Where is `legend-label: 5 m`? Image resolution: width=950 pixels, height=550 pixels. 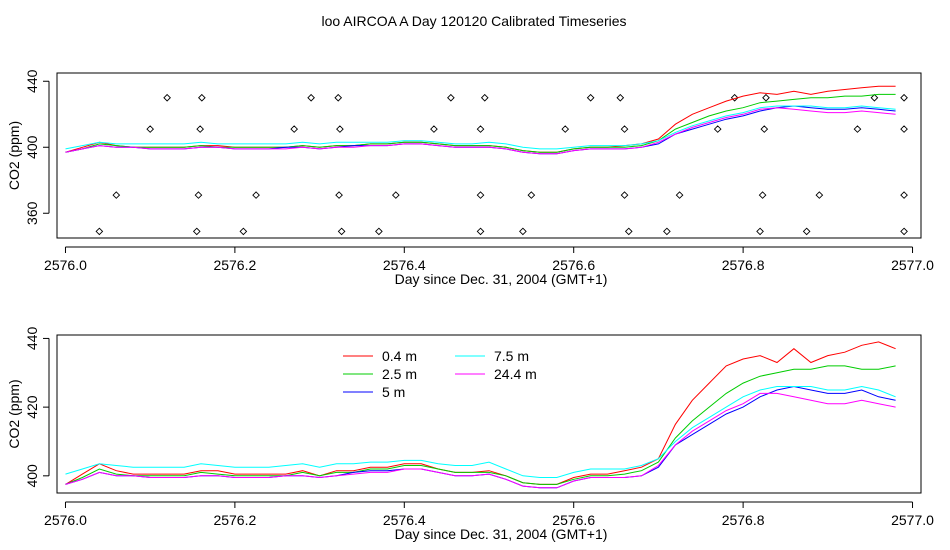
legend-label: 5 m is located at coordinates (393, 392).